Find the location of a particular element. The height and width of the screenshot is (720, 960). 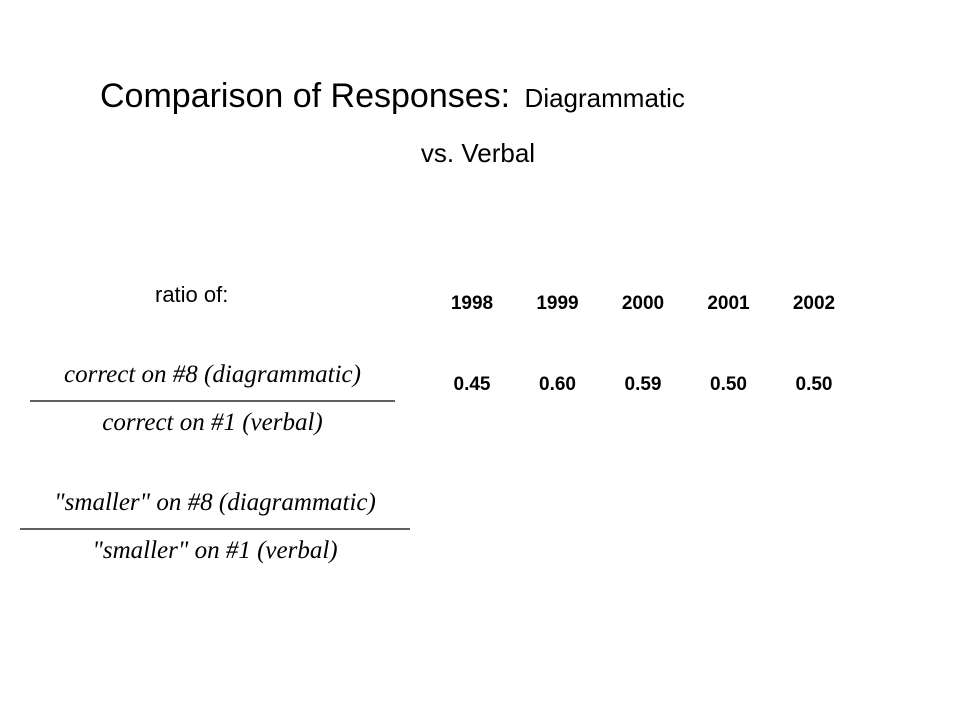

title: Comparison of Responses: Diagrammatic is located at coordinates (392, 96).